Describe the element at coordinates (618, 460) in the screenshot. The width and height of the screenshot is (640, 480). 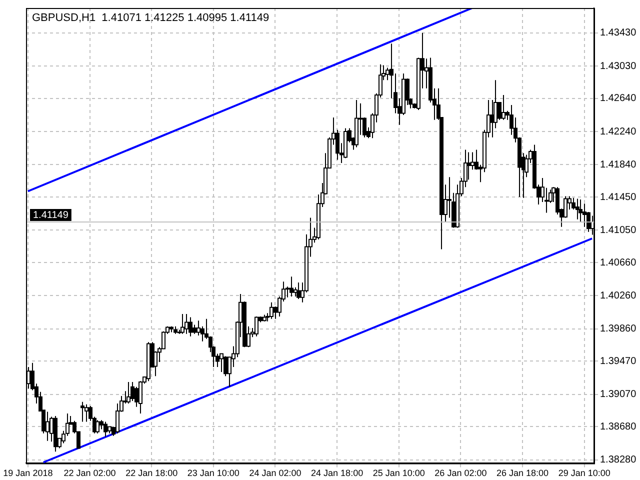
I see `y-tick-label: 1.38280` at that location.